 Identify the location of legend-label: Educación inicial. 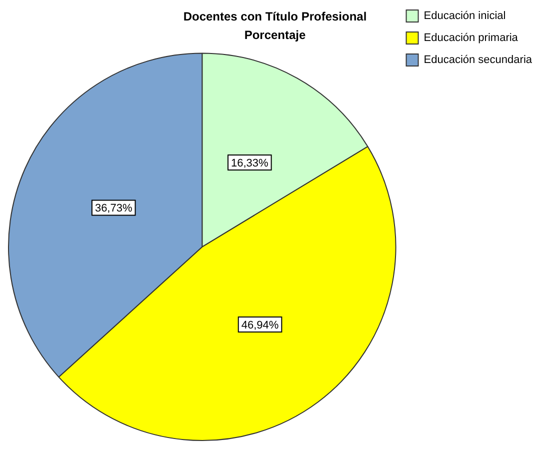
(465, 16).